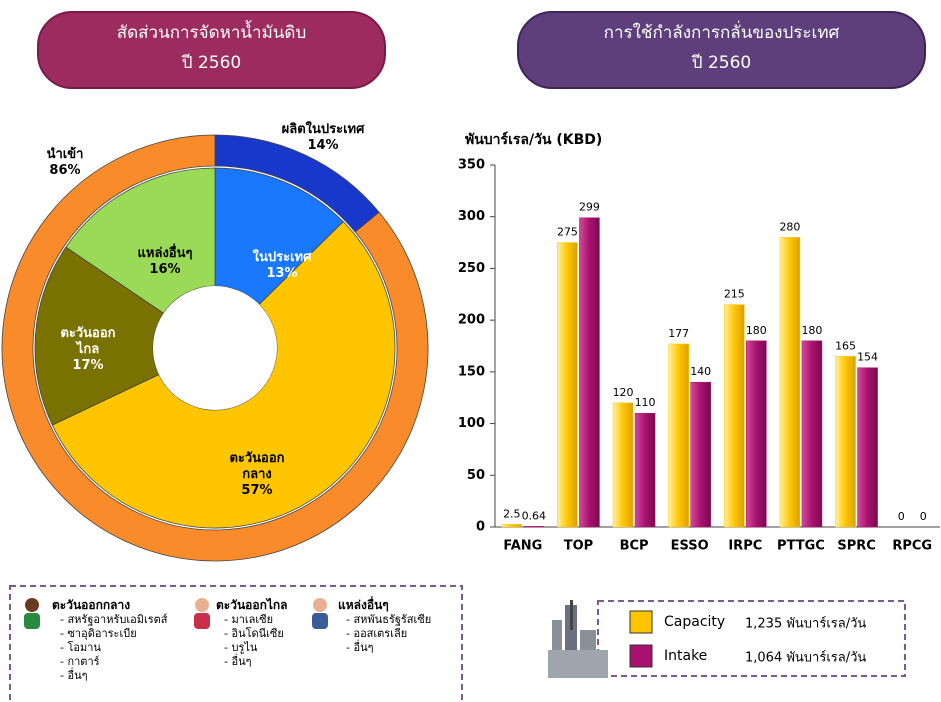 This screenshot has width=941, height=702. What do you see at coordinates (522, 546) in the screenshot?
I see `x-tick-label: FANG` at bounding box center [522, 546].